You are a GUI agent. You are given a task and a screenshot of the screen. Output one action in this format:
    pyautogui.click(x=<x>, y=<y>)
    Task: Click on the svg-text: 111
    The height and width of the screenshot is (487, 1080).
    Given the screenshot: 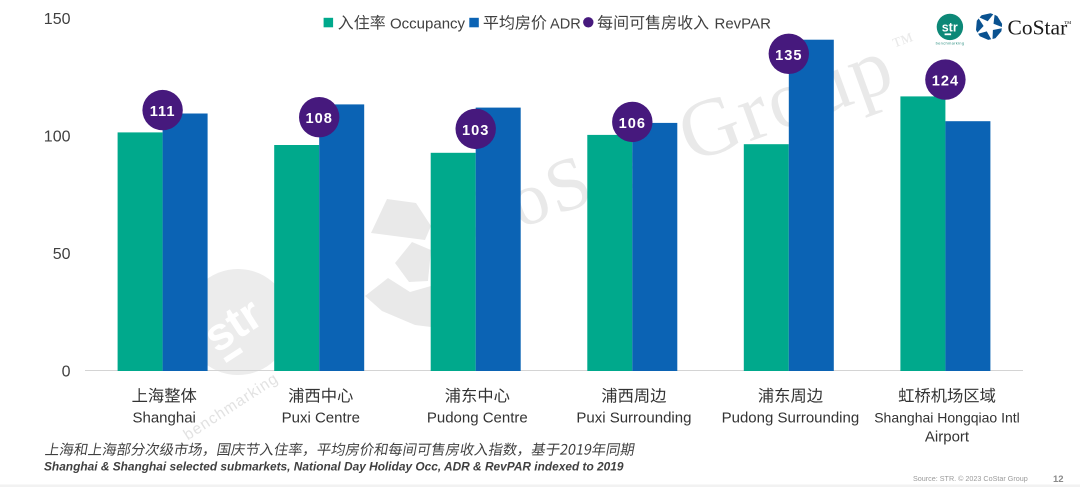 What is the action you would take?
    pyautogui.click(x=163, y=112)
    